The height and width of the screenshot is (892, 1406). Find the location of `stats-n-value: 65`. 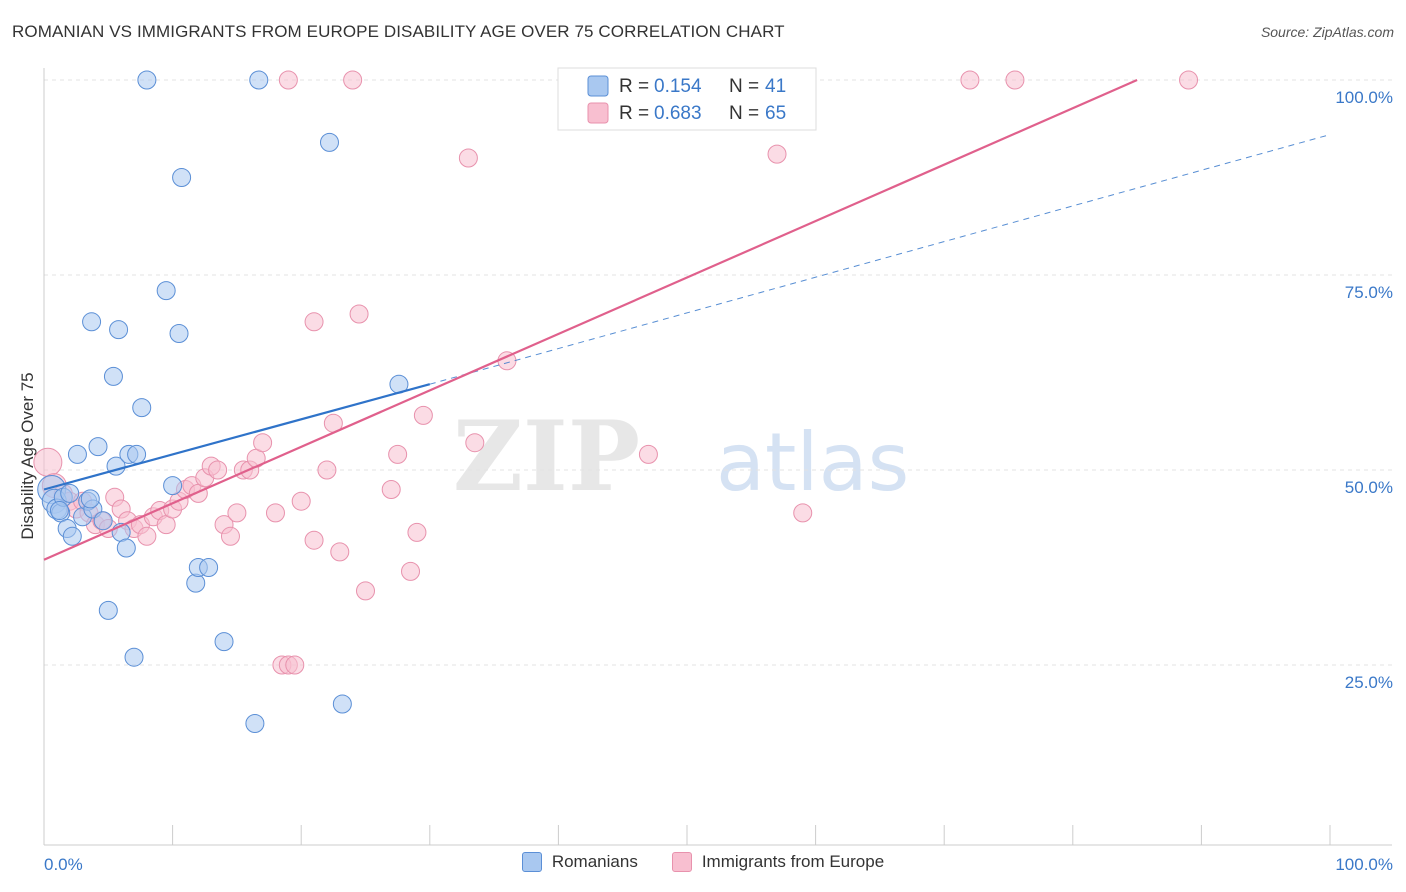

stats-n-value: 65 is located at coordinates (775, 113).